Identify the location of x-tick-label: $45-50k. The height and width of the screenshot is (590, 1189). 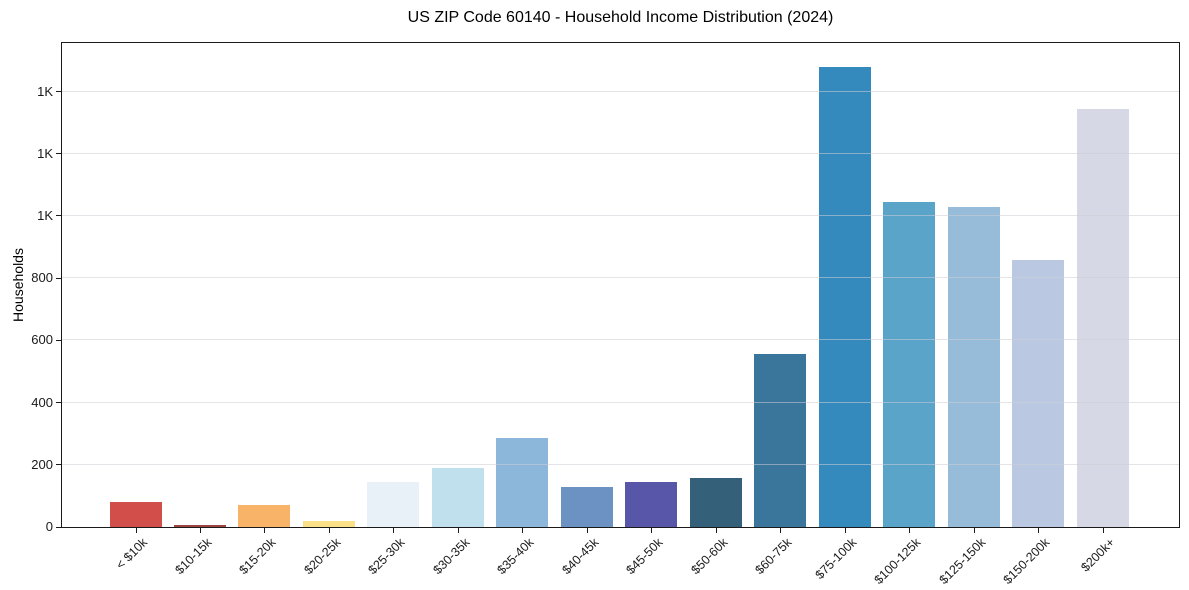
(644, 556).